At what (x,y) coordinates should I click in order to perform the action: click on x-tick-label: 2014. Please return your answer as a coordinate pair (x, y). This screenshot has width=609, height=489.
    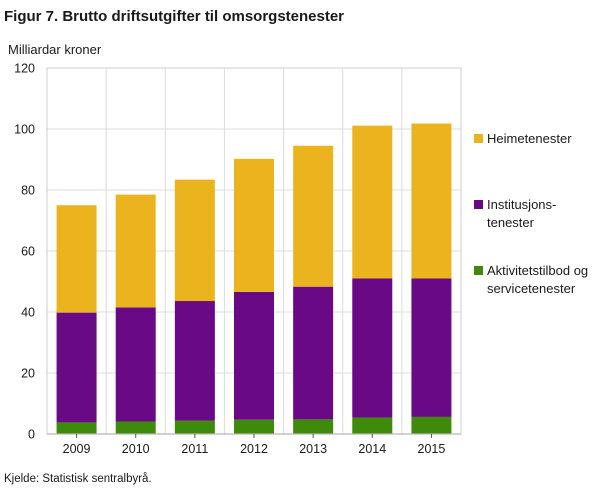
    Looking at the image, I should click on (372, 449).